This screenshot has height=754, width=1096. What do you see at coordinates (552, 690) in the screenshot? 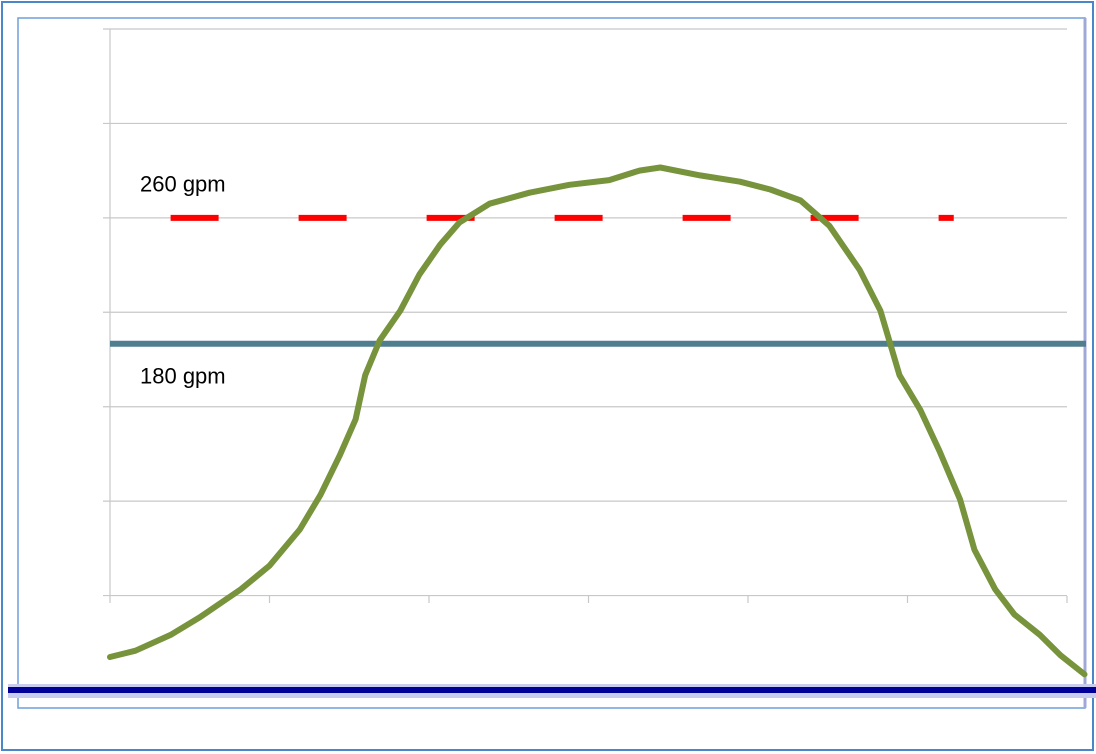
I see `base-line` at bounding box center [552, 690].